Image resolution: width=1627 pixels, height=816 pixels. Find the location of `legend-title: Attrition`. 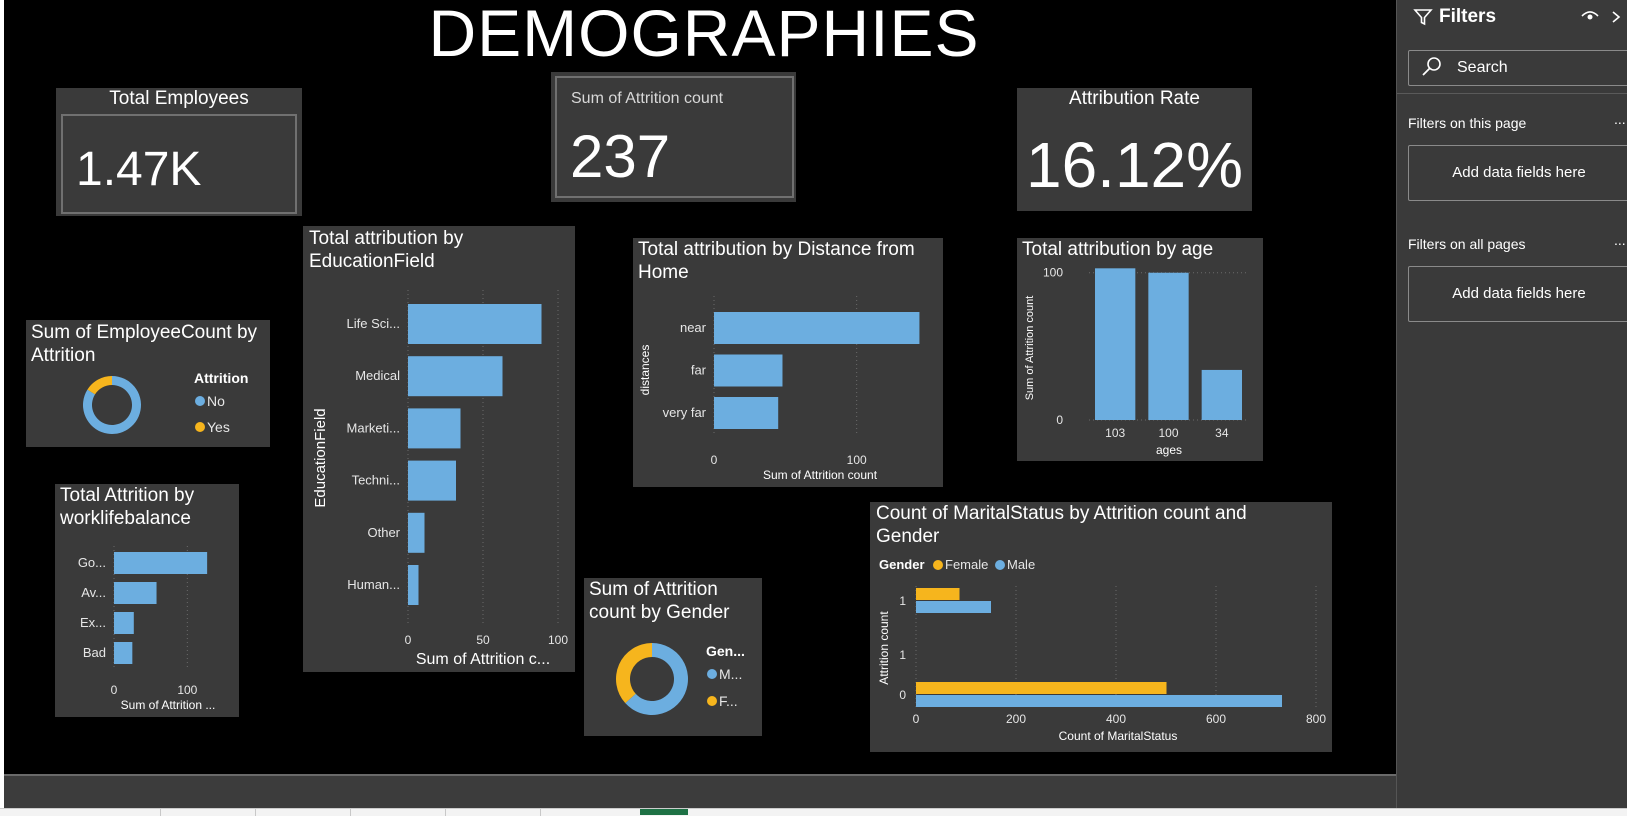

legend-title: Attrition is located at coordinates (221, 378).